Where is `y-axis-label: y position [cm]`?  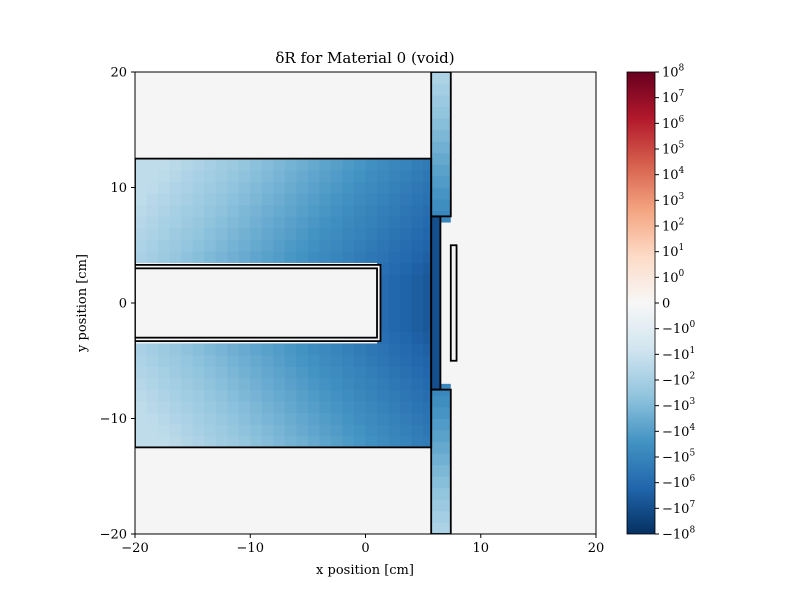
y-axis-label: y position [cm] is located at coordinates (82, 303).